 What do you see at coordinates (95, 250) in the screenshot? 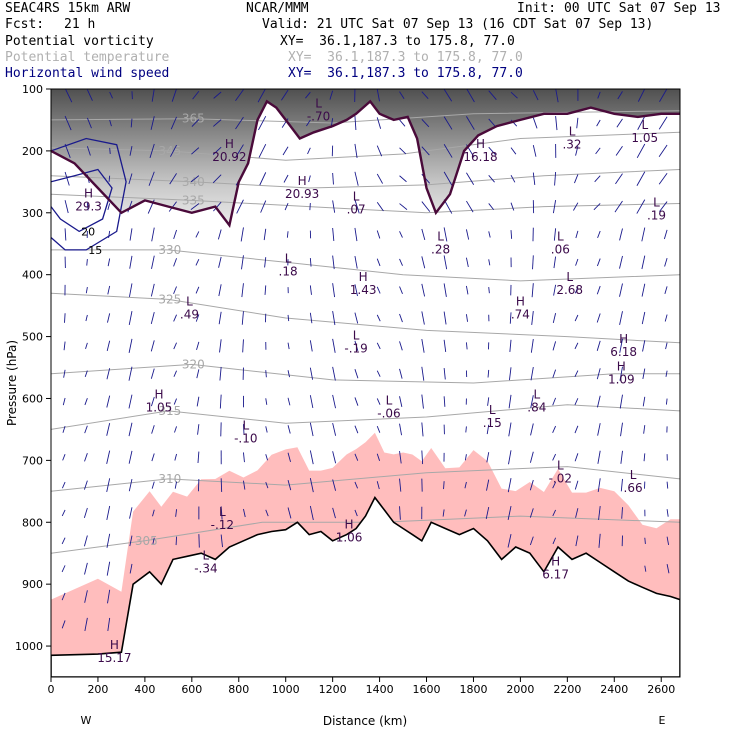
I see `speed-label-15: 15` at bounding box center [95, 250].